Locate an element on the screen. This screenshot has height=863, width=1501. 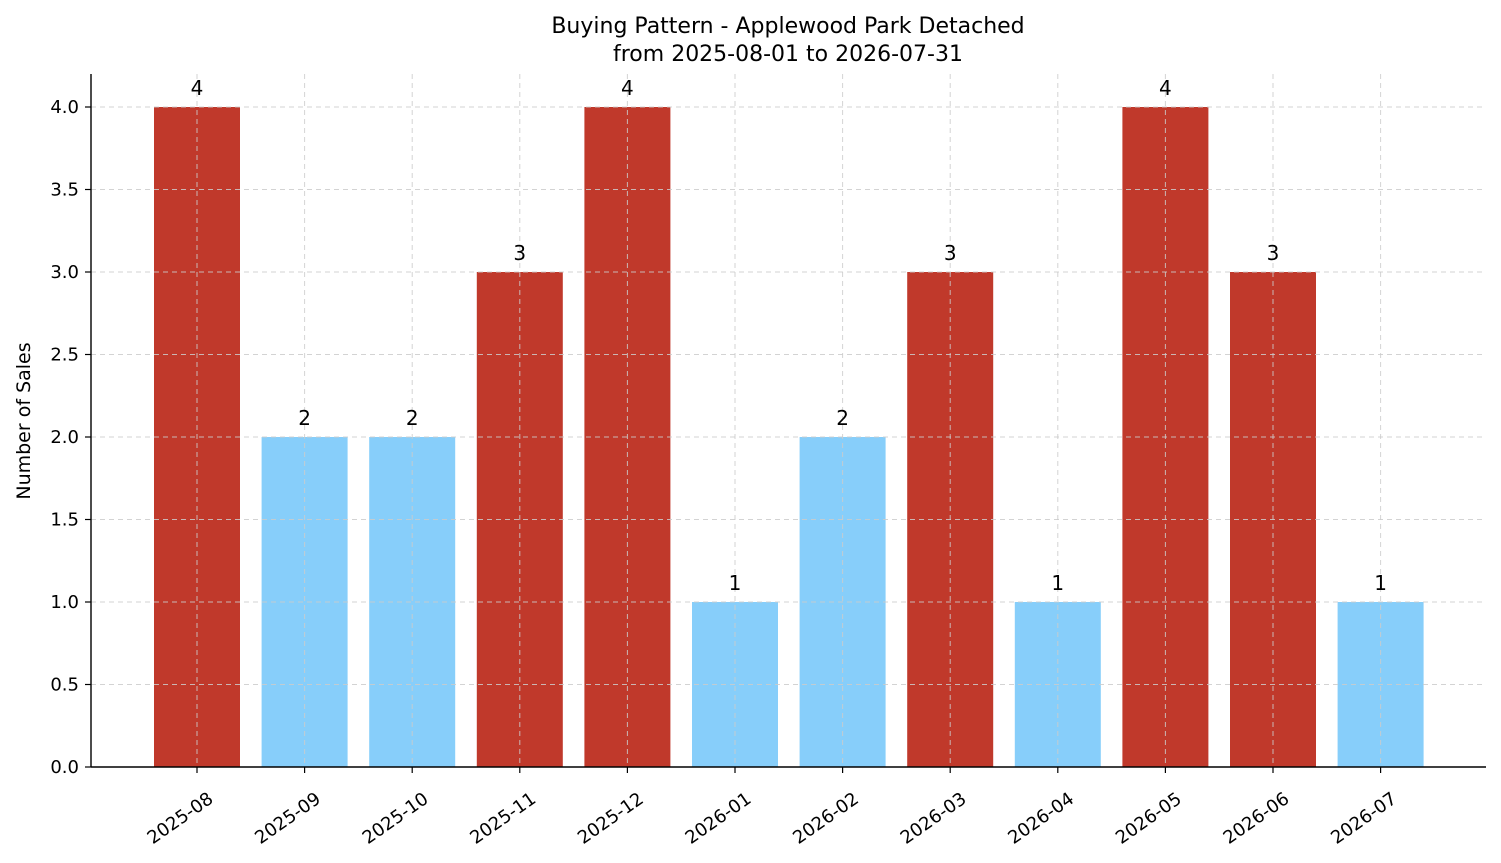
data-label-2026-07: 1 is located at coordinates (1380, 583).